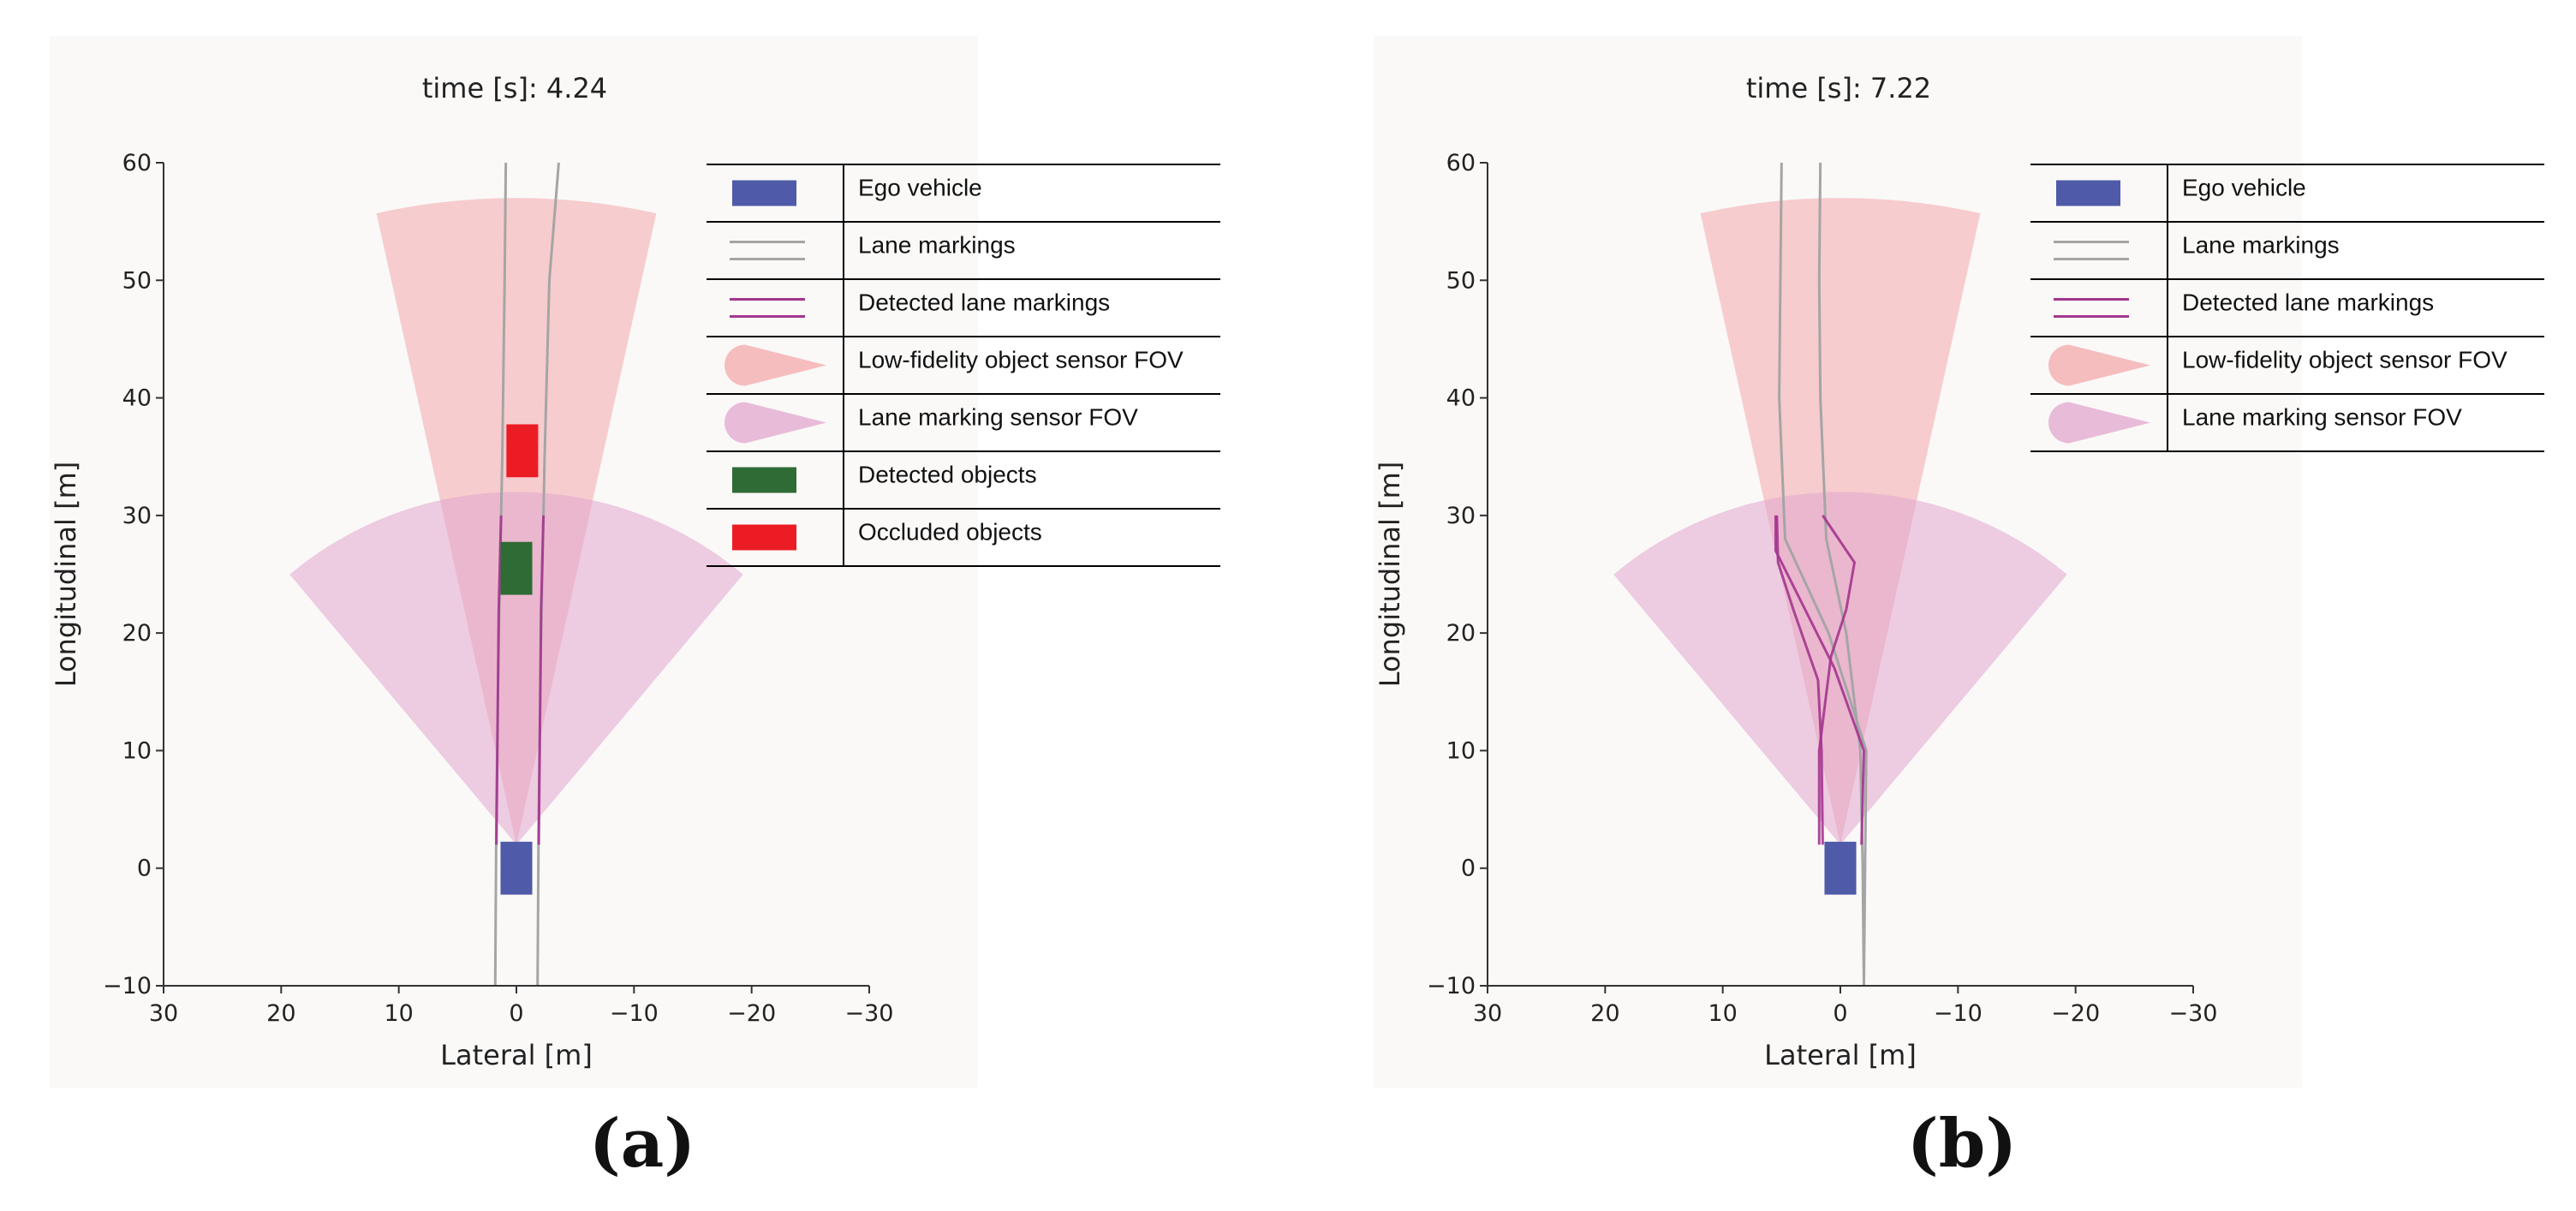 The image size is (2576, 1211). What do you see at coordinates (764, 480) in the screenshot?
I see `legend-swatch-detobj` at bounding box center [764, 480].